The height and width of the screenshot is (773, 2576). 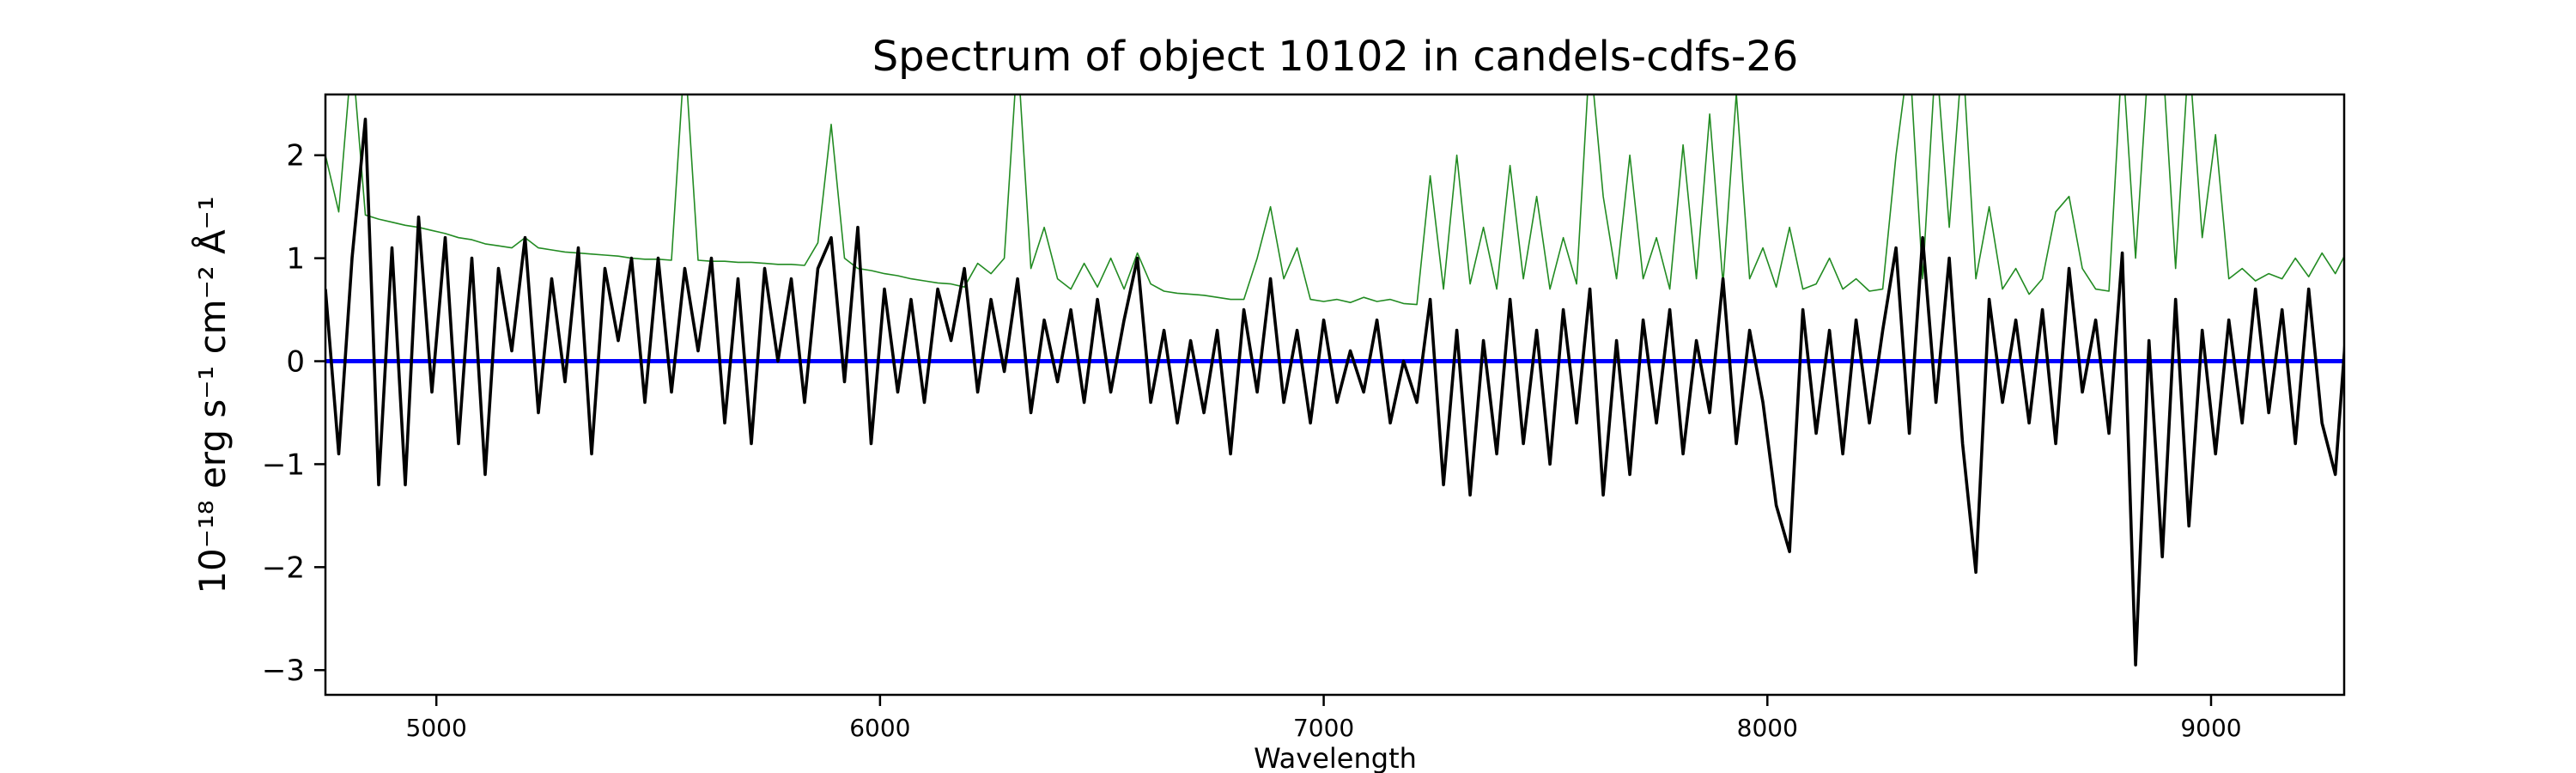 What do you see at coordinates (436, 728) in the screenshot?
I see `x-tick-label: 5000` at bounding box center [436, 728].